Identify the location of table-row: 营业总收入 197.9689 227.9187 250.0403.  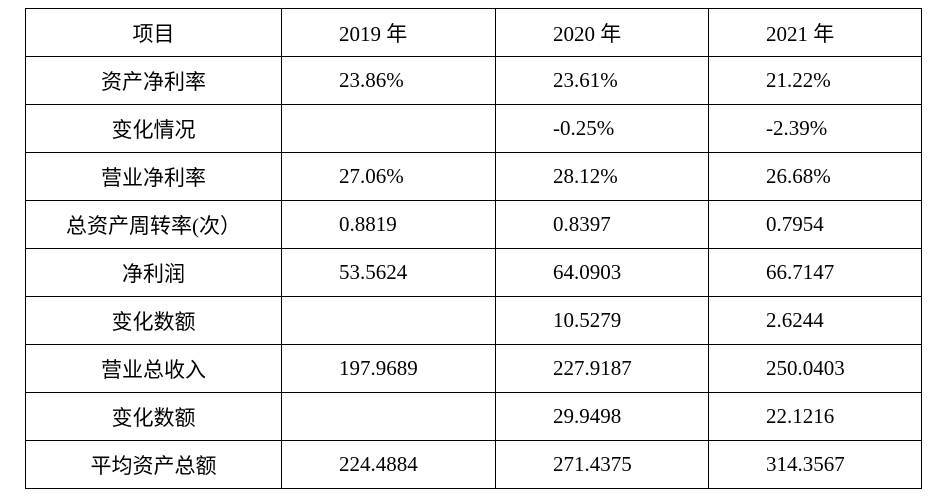
(473, 368).